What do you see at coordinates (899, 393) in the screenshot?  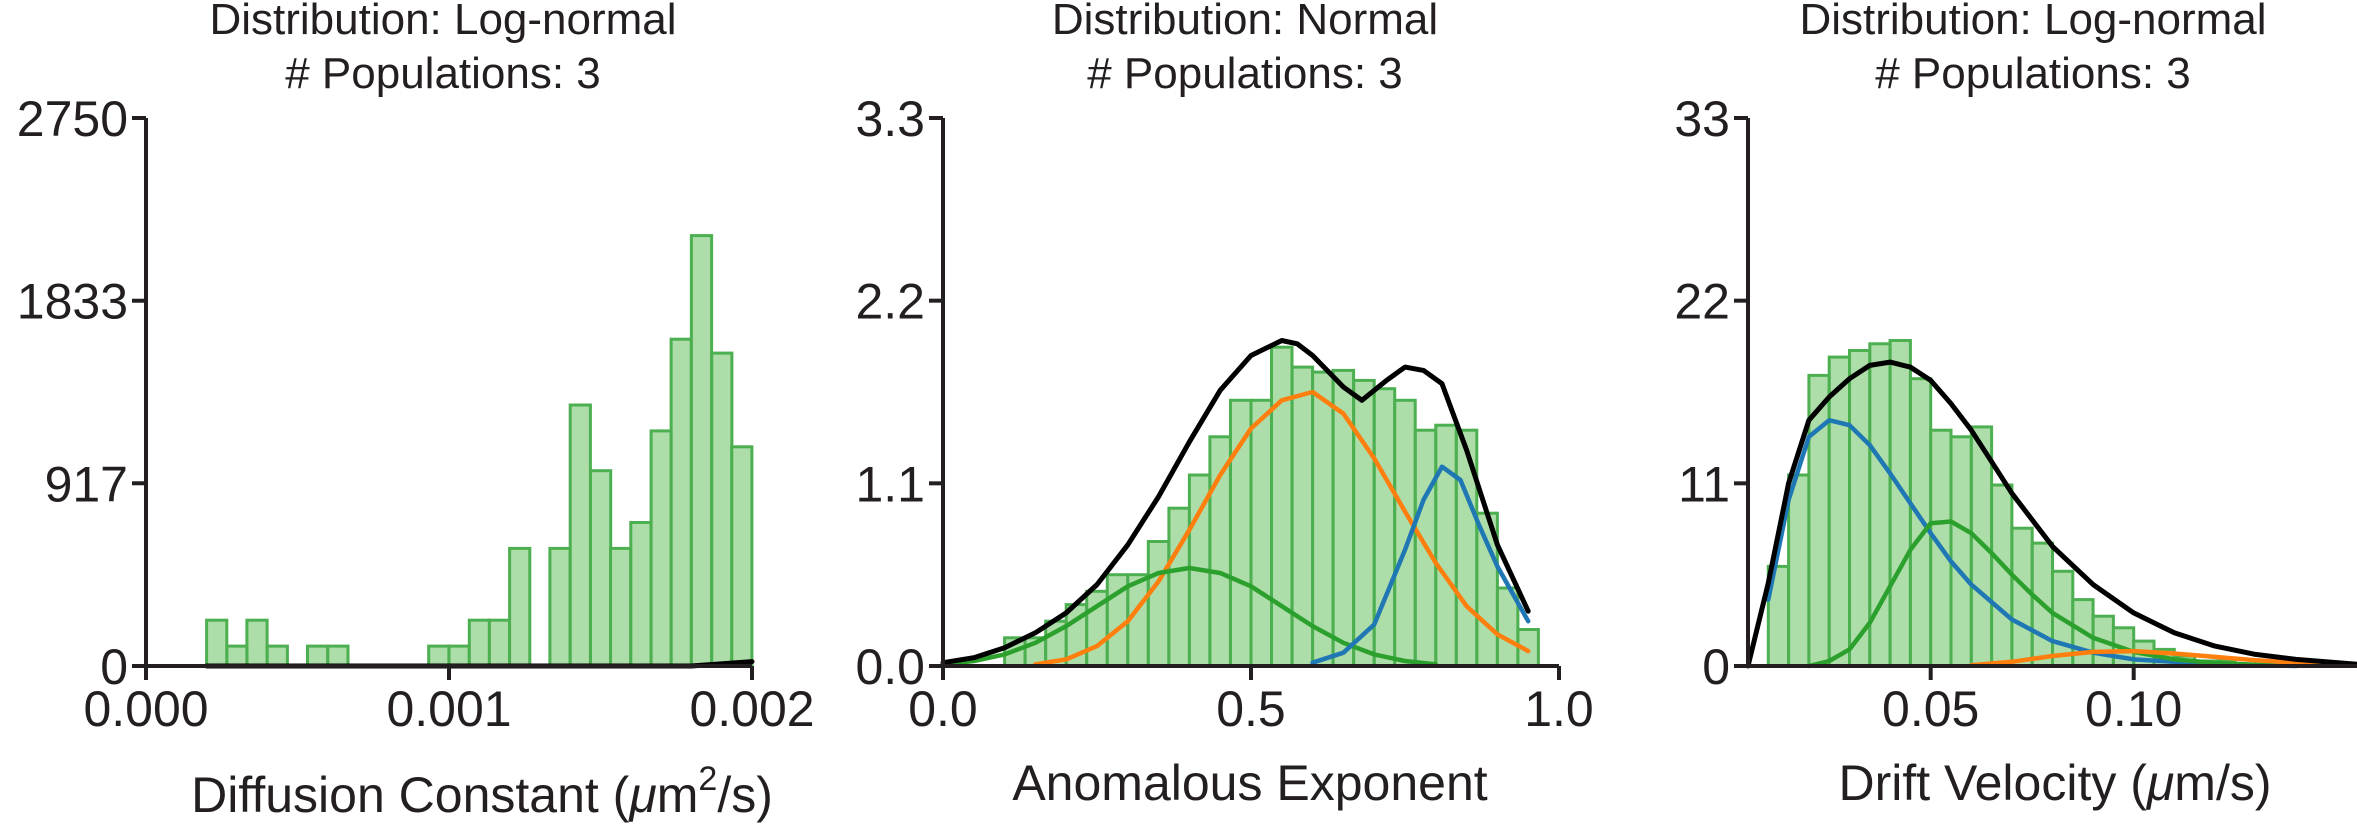 I see `panel-2-y-ticks: 0.0 1.1 2.2 3.3` at bounding box center [899, 393].